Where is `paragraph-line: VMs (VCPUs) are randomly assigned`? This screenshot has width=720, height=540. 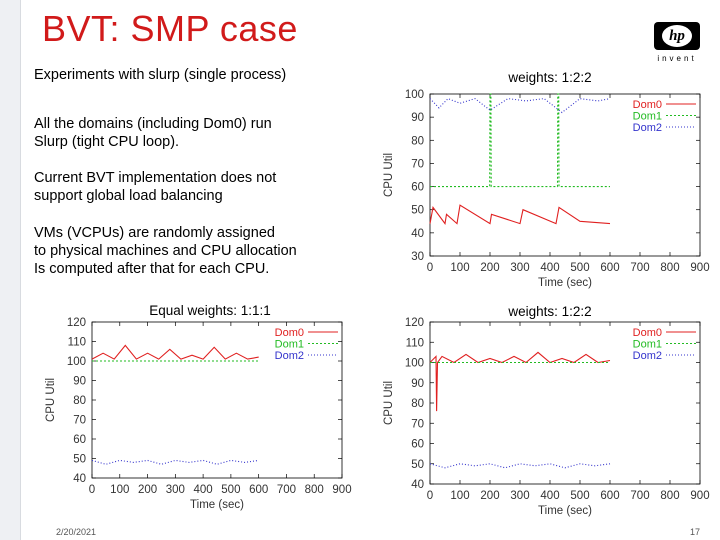 paragraph-line: VMs (VCPUs) are randomly assigned is located at coordinates (154, 233).